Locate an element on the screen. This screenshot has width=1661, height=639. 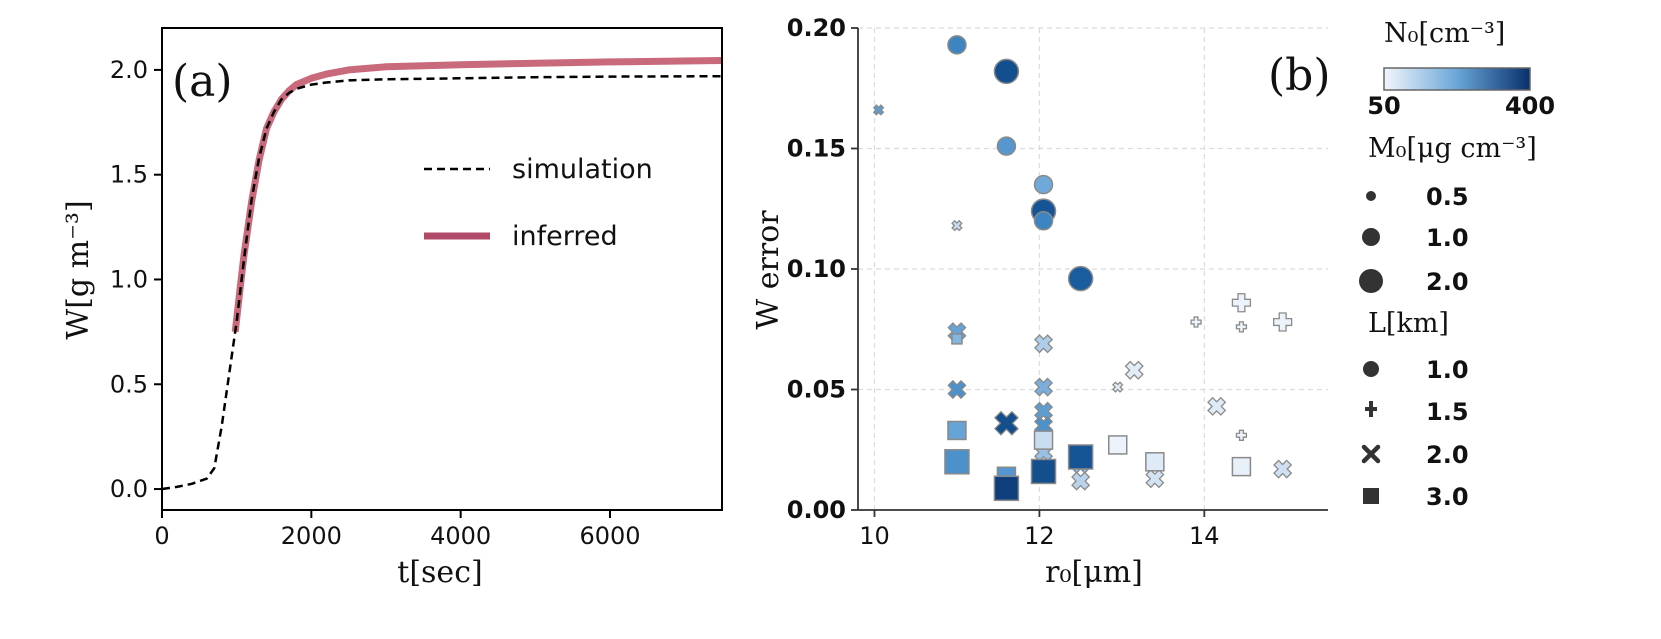
legend-inferred-label: inferred is located at coordinates (565, 236).